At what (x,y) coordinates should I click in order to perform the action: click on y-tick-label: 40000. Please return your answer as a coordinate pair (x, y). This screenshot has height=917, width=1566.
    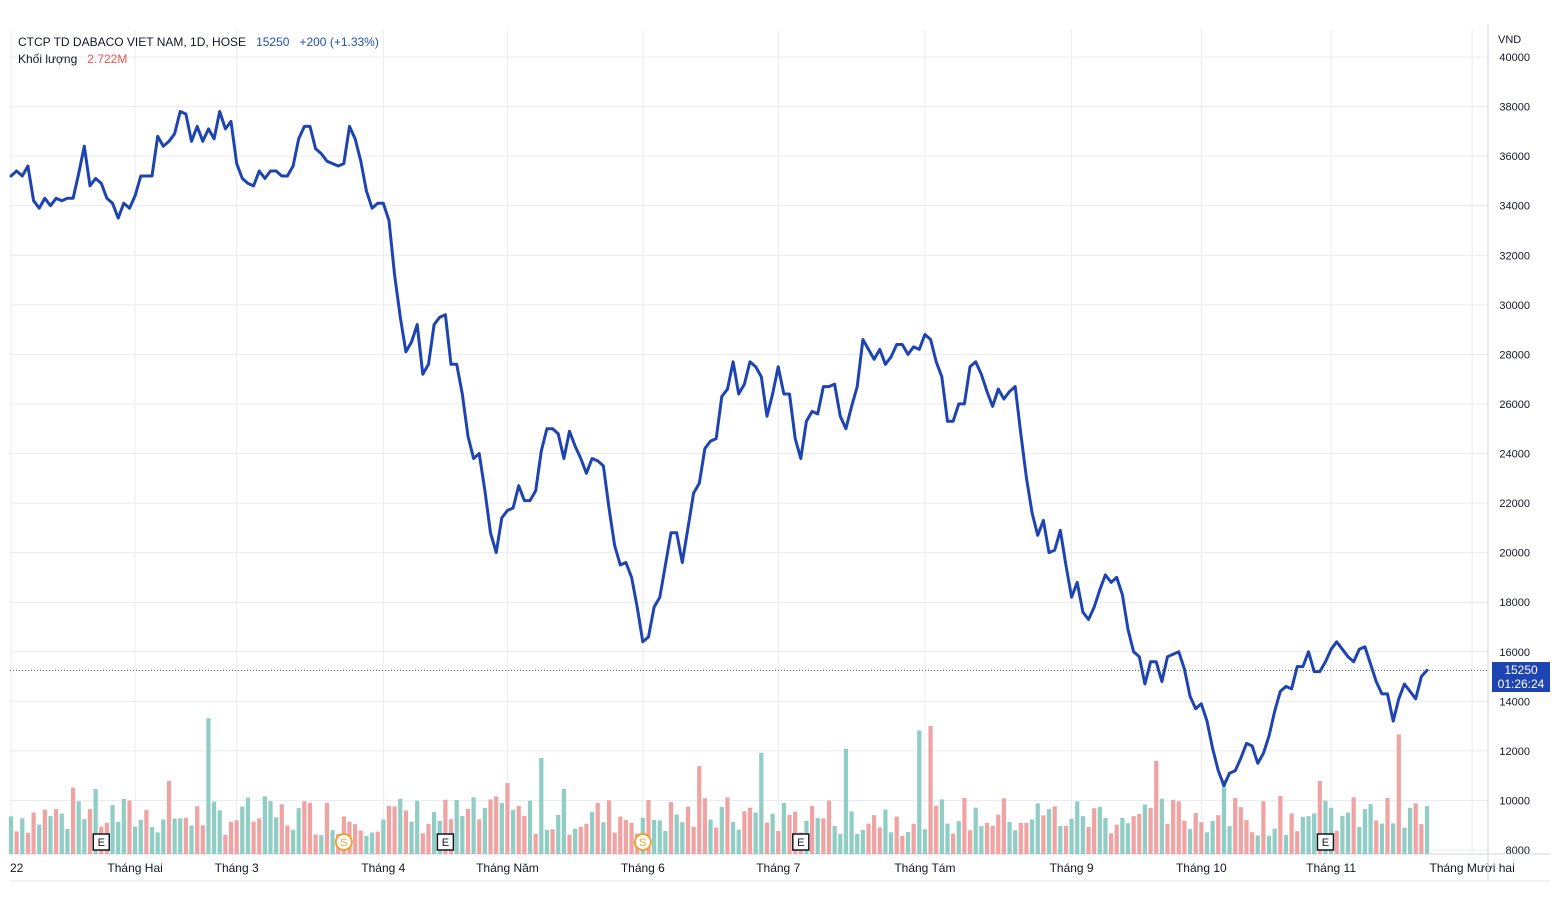
    Looking at the image, I should click on (1514, 58).